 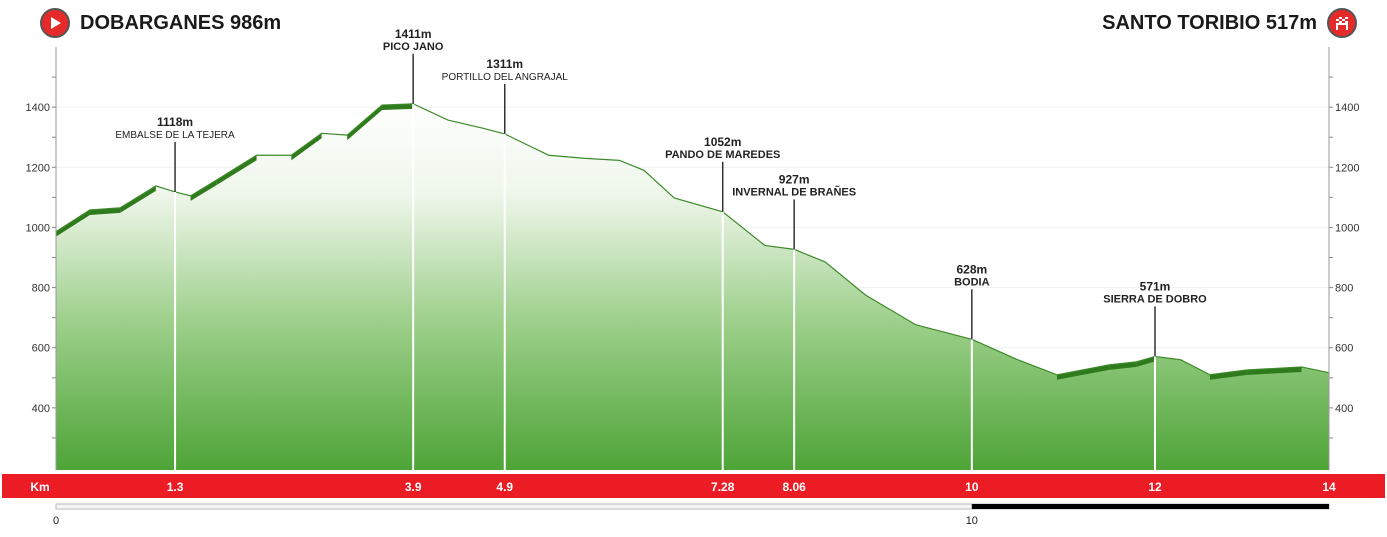 I want to click on y-tick-label-right: 400, so click(x=1344, y=409).